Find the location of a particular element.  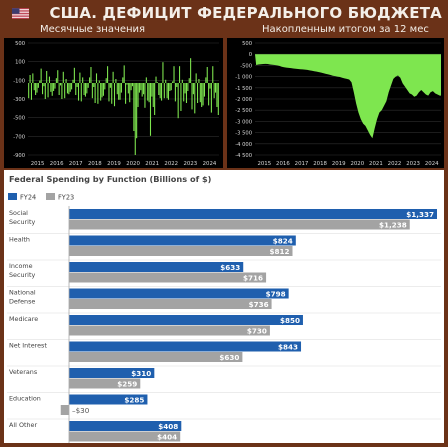

y-tick-label: -300 is located at coordinates (19, 100).